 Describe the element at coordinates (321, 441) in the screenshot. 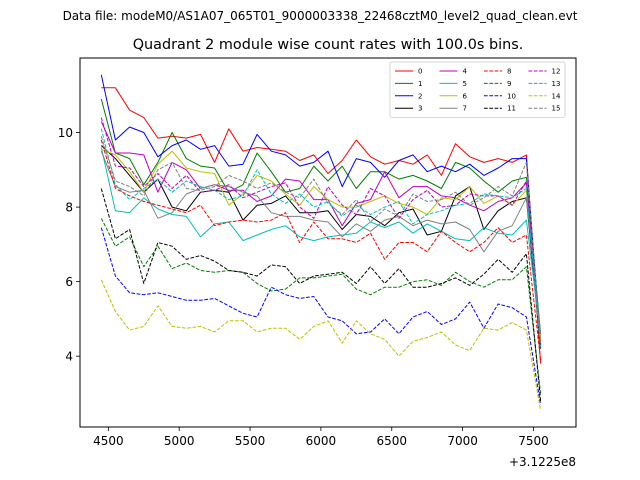

I see `x-tick-label: 6000` at that location.